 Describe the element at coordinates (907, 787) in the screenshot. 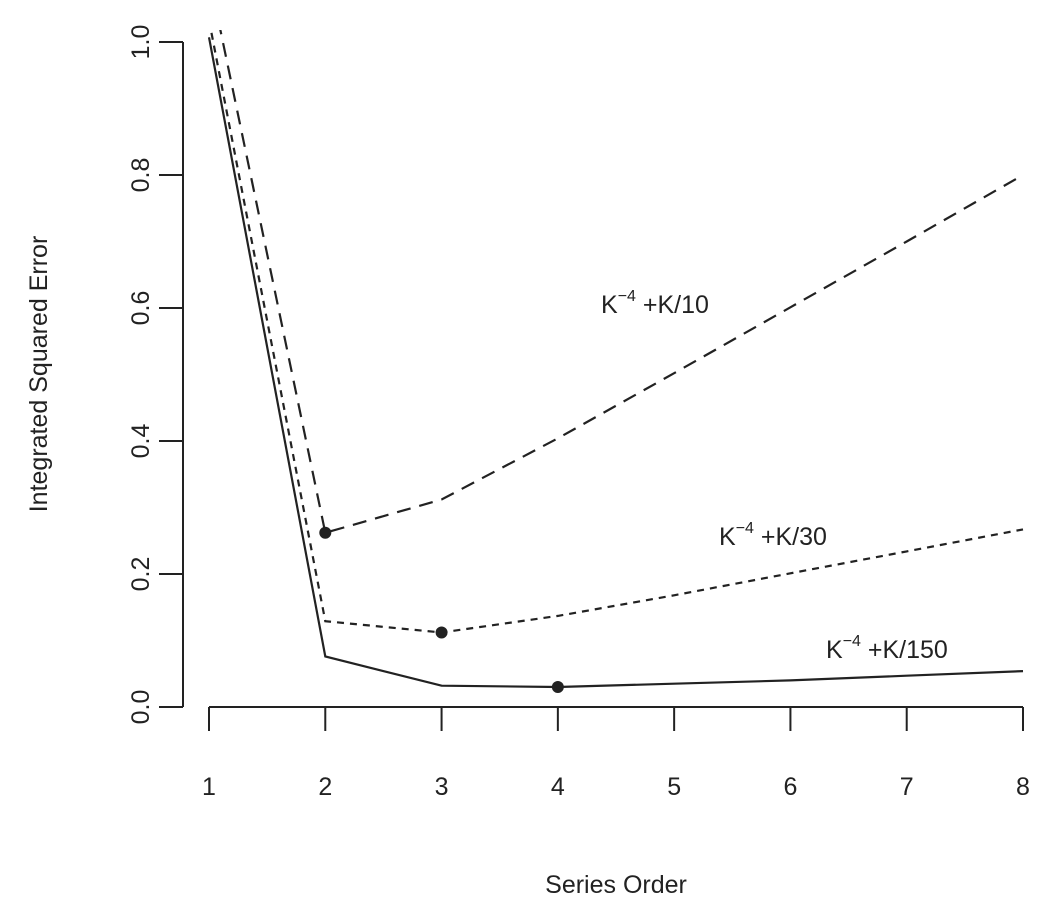

I see `x-tick-label: 7` at that location.